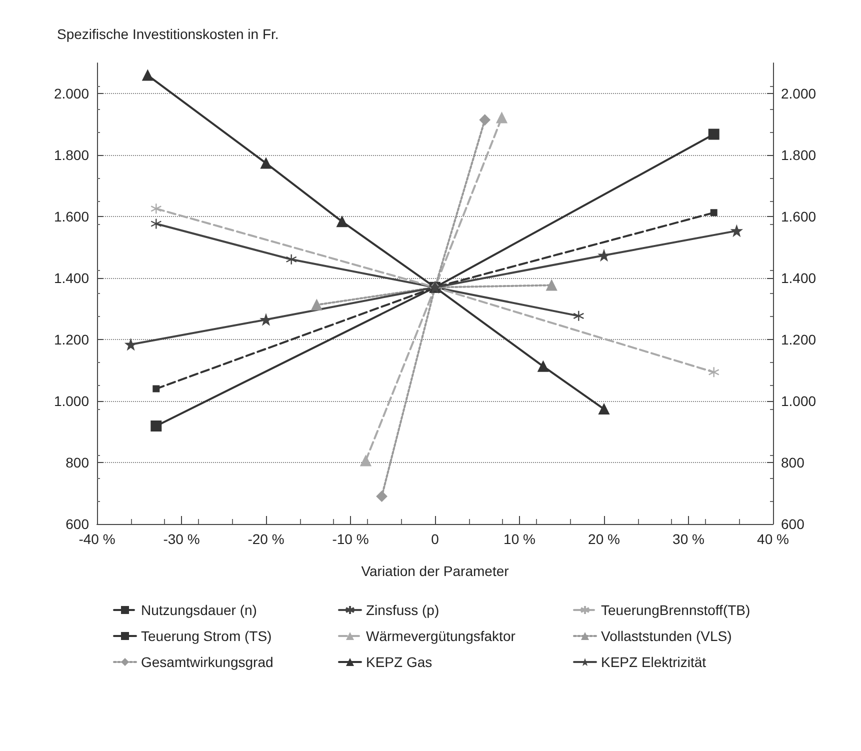 The height and width of the screenshot is (751, 861). What do you see at coordinates (798, 94) in the screenshot?
I see `y2-tick-label: 2.000` at bounding box center [798, 94].